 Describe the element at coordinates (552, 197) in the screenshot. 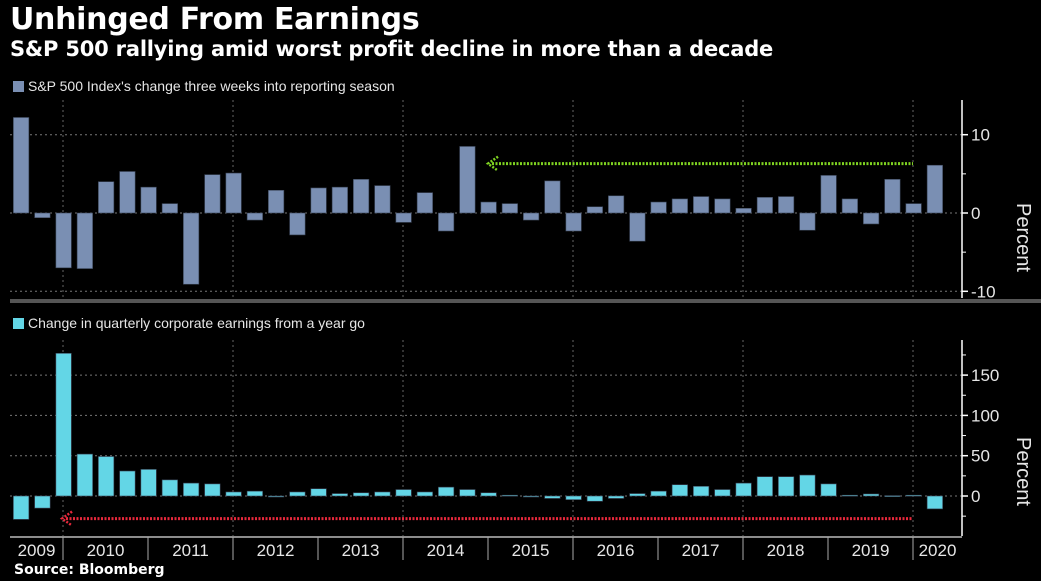

I see `sp500-bar-2015Q2` at that location.